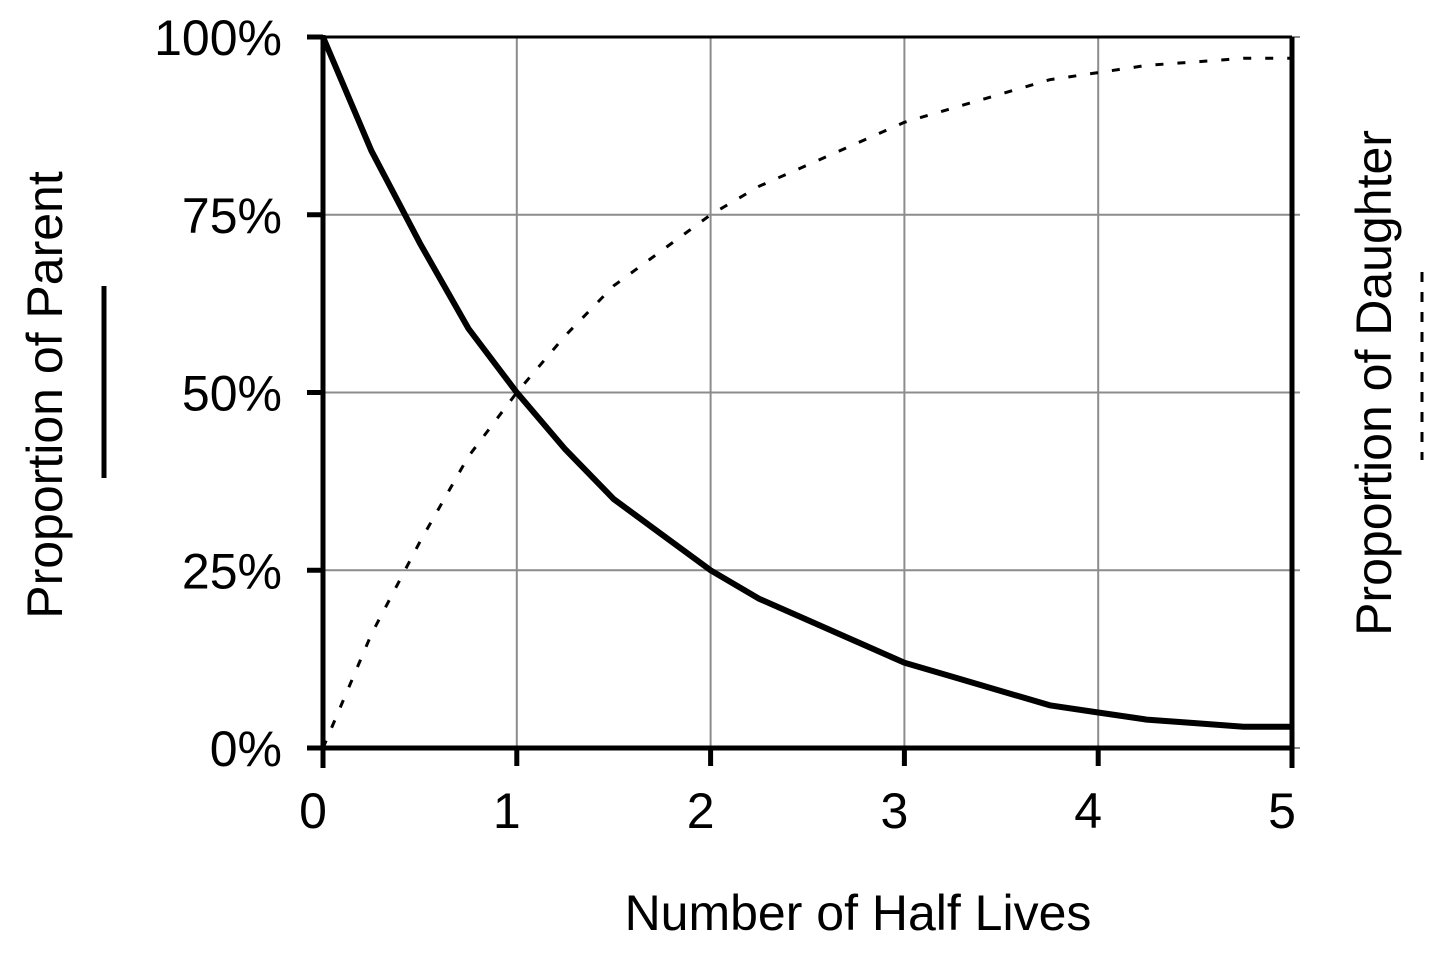  Describe the element at coordinates (313, 811) in the screenshot. I see `x-tick-label: 0` at that location.